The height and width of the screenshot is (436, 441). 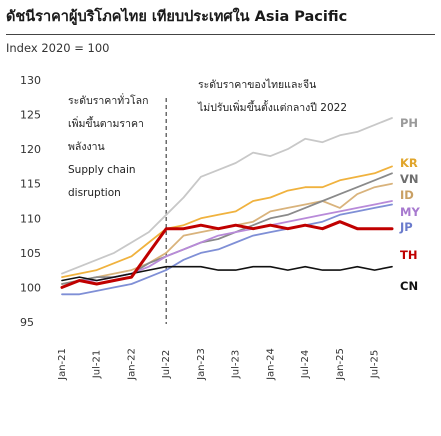 I want to click on x-tick-label: Jul-24, so click(x=305, y=364).